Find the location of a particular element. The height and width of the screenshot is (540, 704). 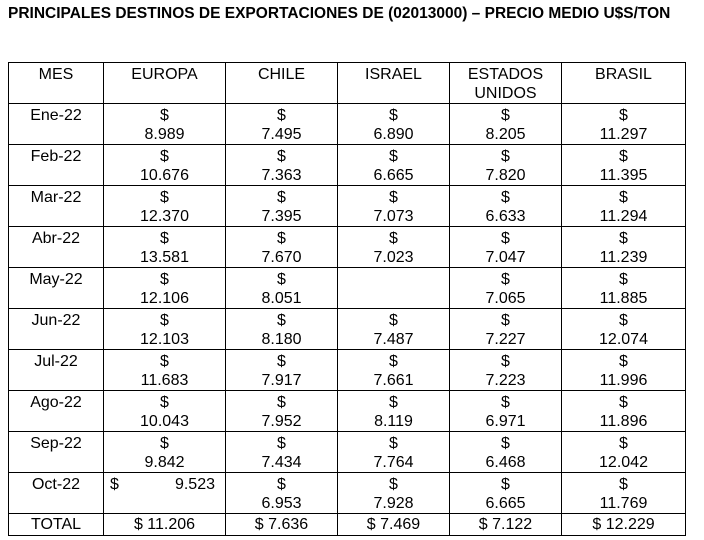

price-cell-brasil: $11.239 is located at coordinates (623, 247).